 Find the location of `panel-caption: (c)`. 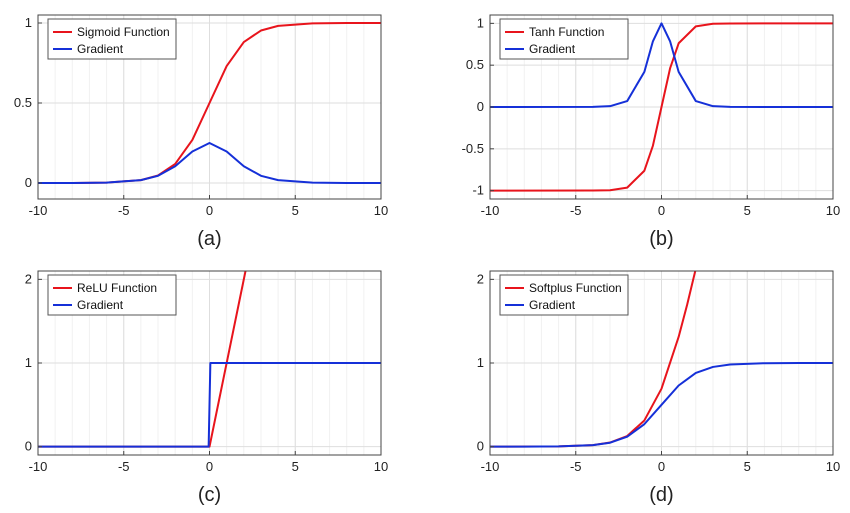

panel-caption: (c) is located at coordinates (209, 495).